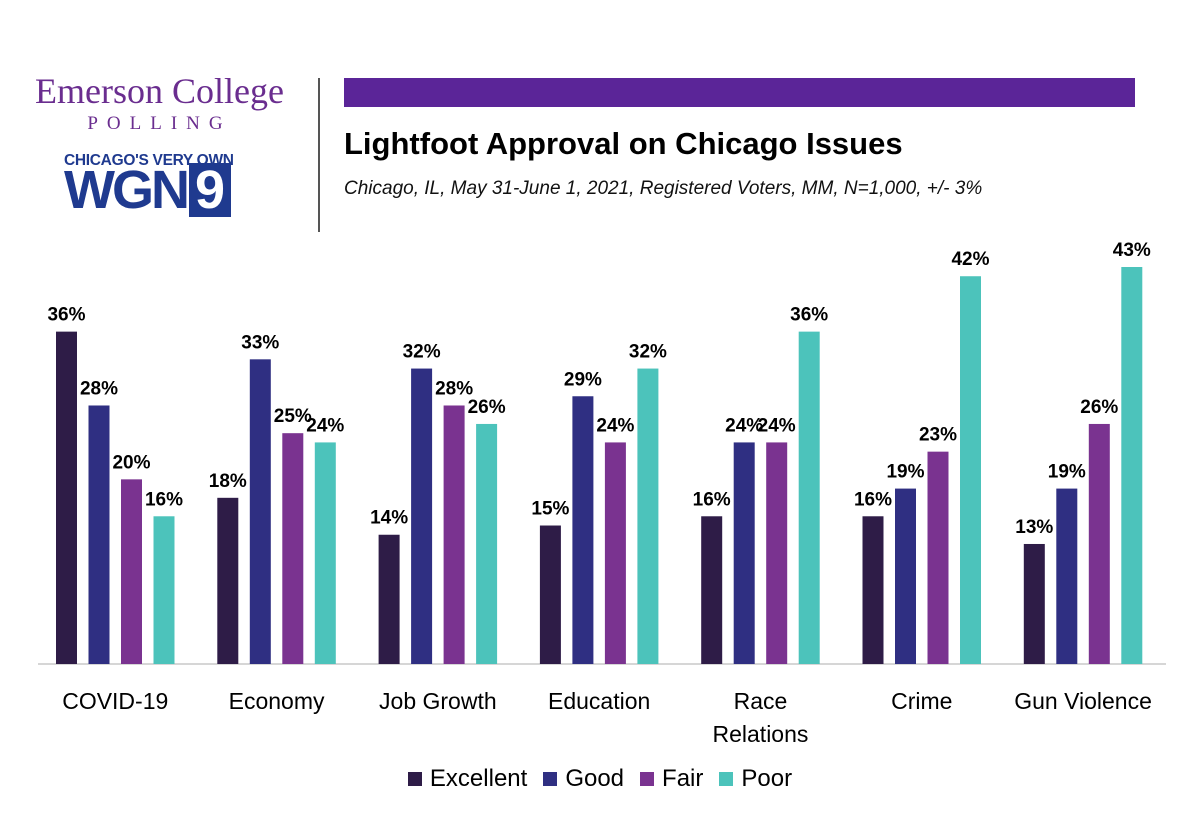 The width and height of the screenshot is (1200, 831). I want to click on legend-label: Good, so click(595, 778).